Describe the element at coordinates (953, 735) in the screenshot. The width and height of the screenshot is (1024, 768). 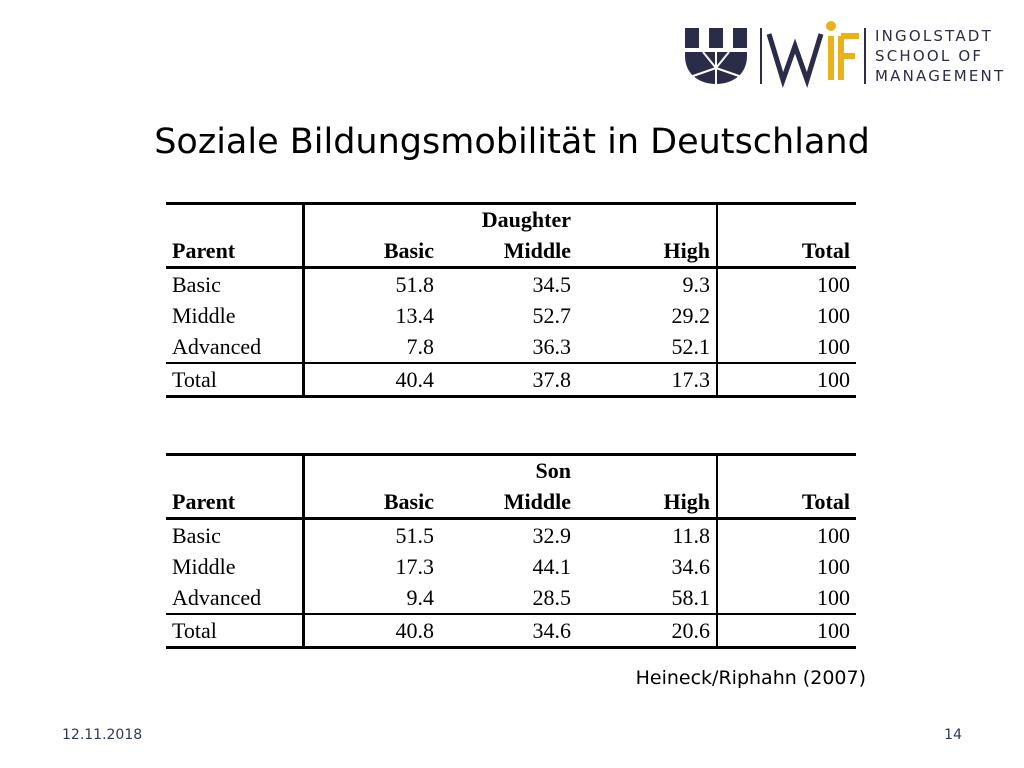
I see `page-number: 14` at that location.